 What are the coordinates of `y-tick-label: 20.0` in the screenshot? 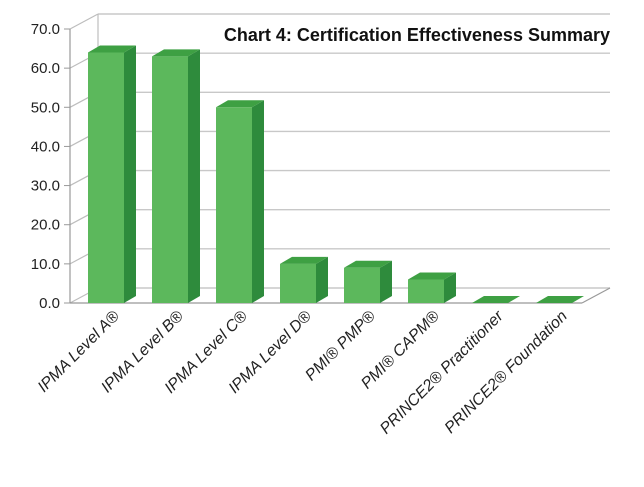 It's located at (45, 225).